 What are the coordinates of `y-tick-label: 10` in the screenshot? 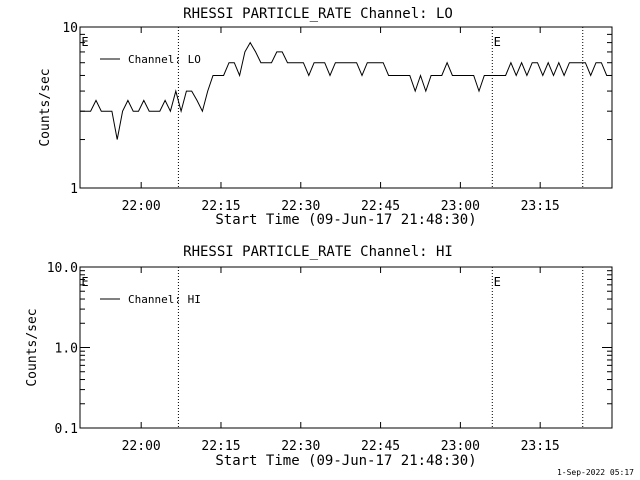 It's located at (70, 28).